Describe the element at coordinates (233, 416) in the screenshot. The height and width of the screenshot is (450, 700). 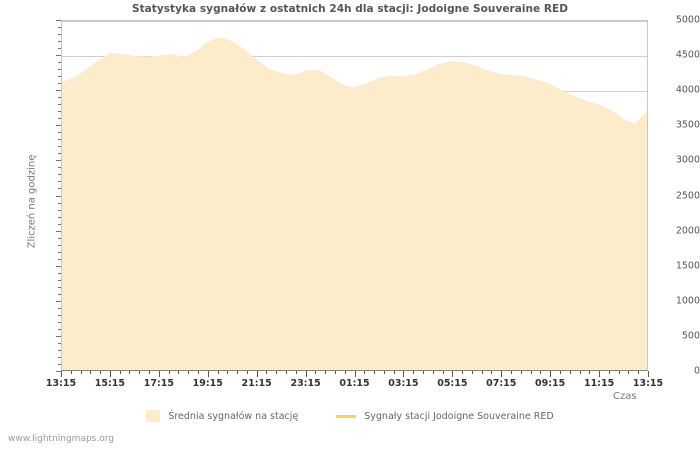
I see `legend-area-label: Średnia sygnałów na stację` at that location.